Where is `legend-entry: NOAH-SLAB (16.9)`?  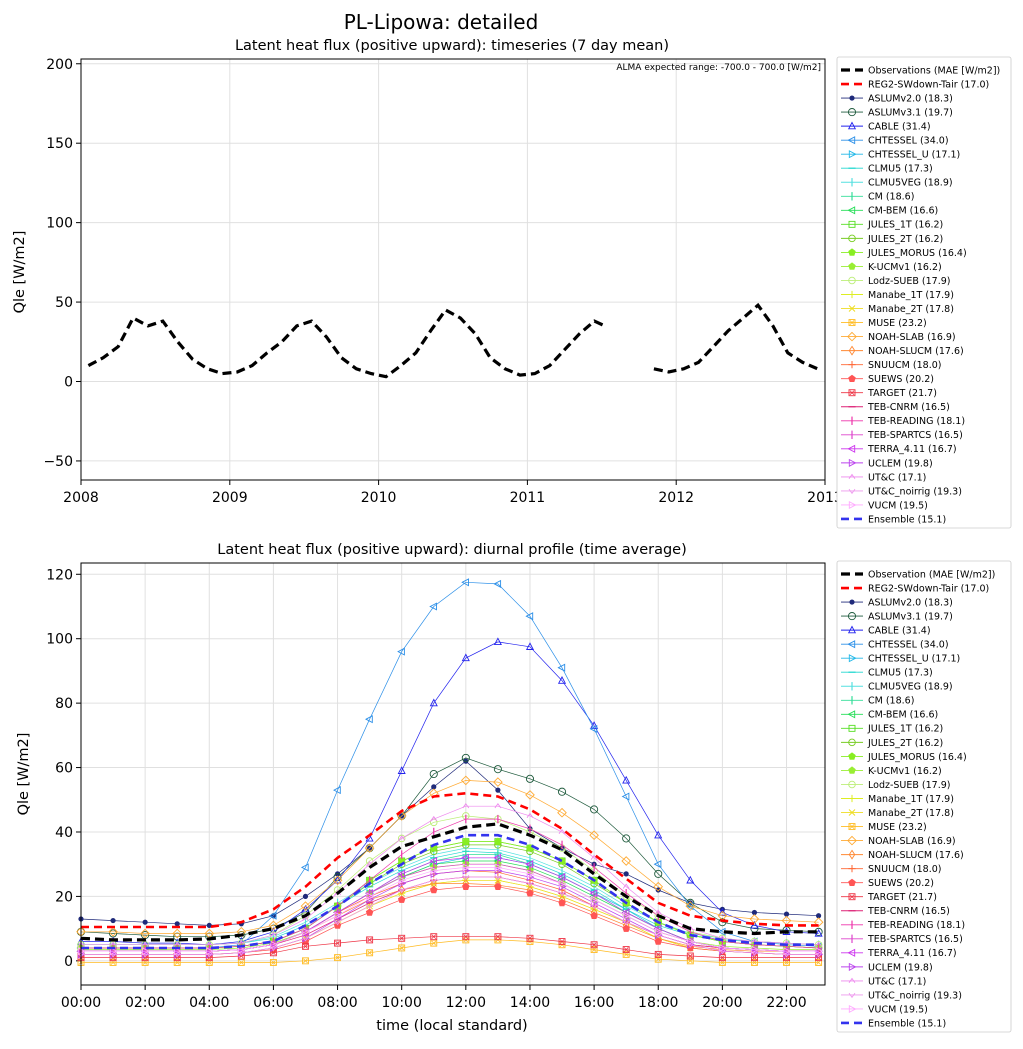 legend-entry: NOAH-SLAB (16.9) is located at coordinates (898, 337).